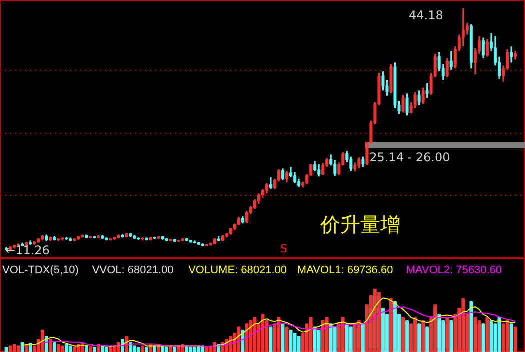 The image size is (525, 352). What do you see at coordinates (360, 224) in the screenshot?
I see `annotation: 价升量增` at bounding box center [360, 224].